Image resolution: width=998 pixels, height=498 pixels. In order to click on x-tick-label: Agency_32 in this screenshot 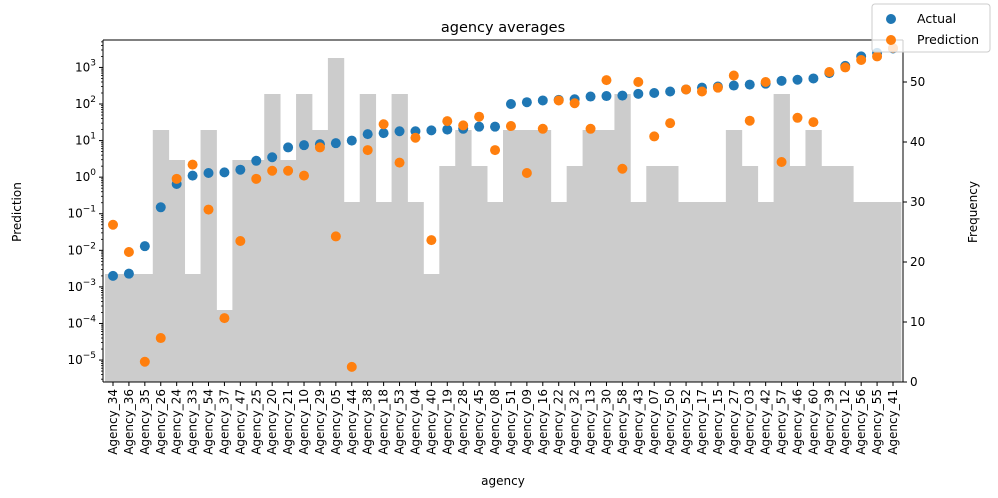, I will do `click(575, 422)`.